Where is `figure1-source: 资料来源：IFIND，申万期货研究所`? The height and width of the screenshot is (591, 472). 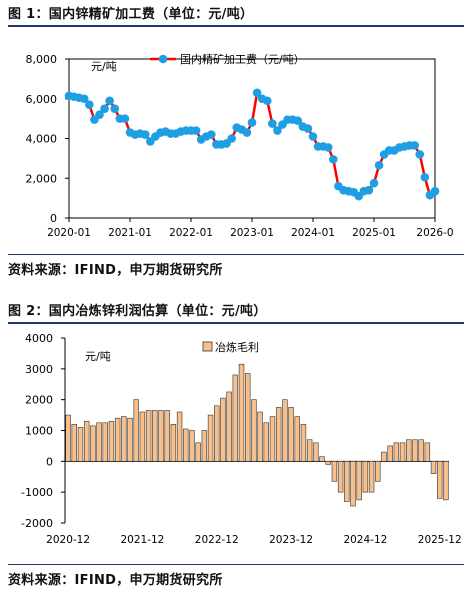
figure1-source: 资料来源：IFIND，申万期货研究所 is located at coordinates (115, 270).